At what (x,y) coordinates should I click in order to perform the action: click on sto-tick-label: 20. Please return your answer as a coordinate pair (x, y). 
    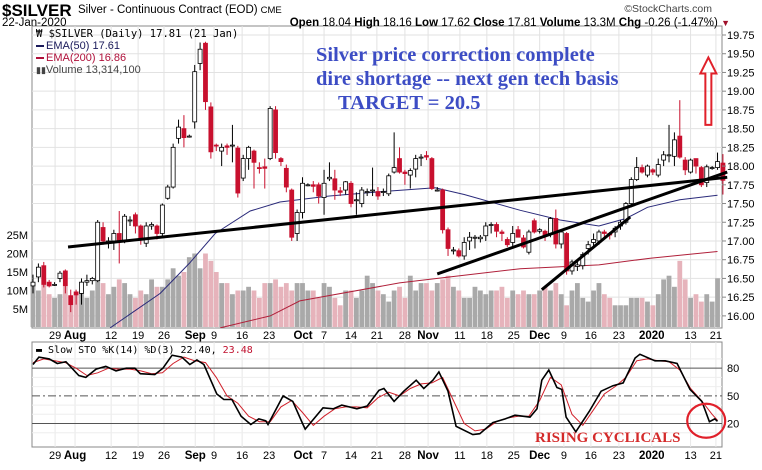
    Looking at the image, I should click on (733, 425).